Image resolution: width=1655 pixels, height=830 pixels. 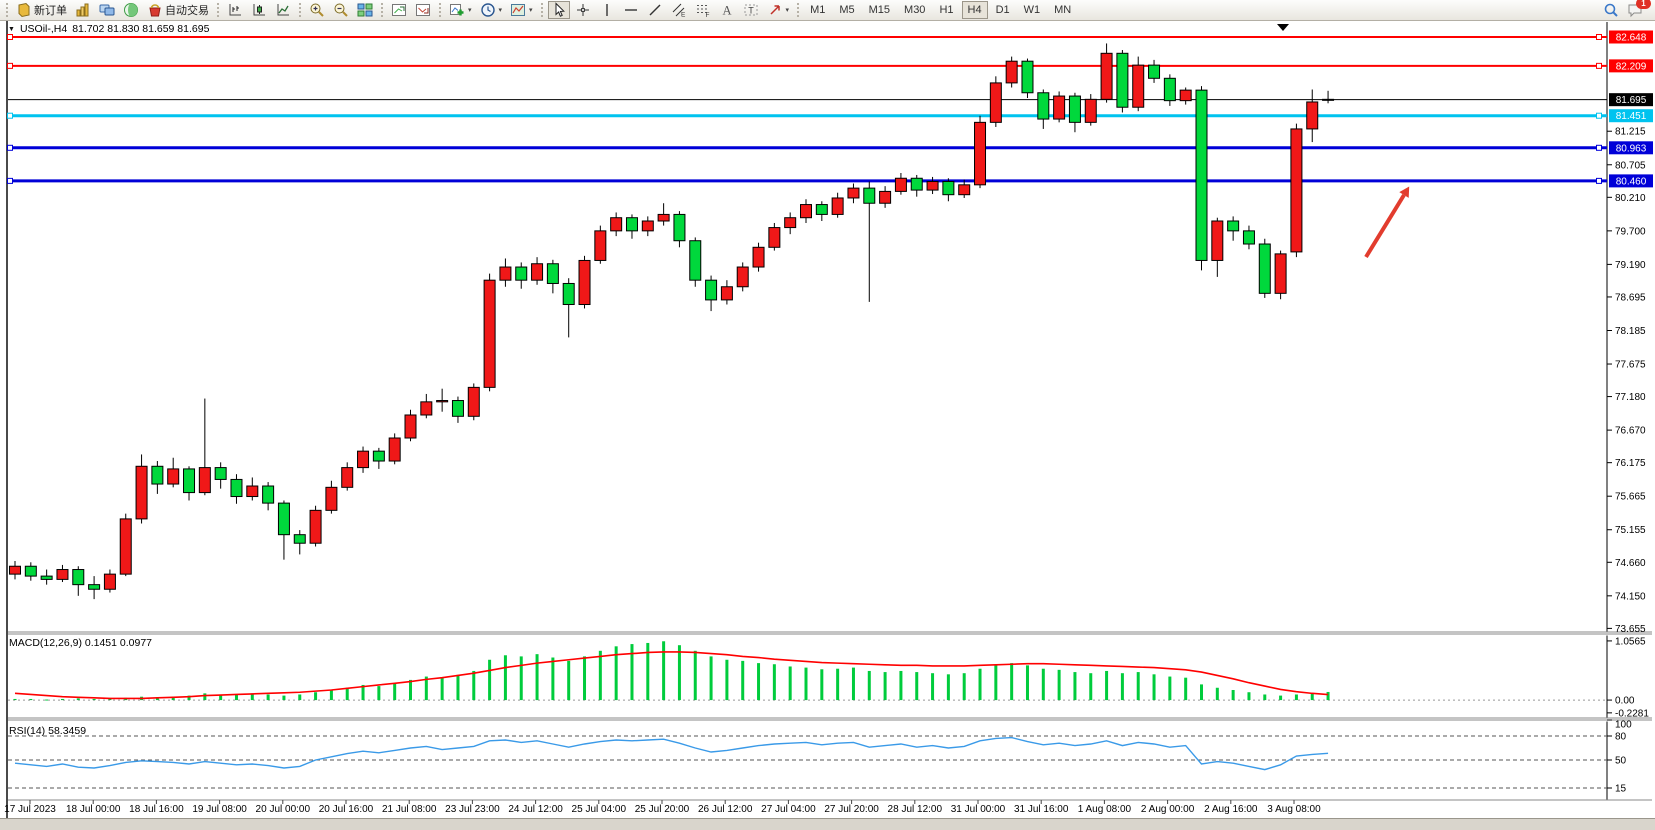 I want to click on resistance-line-upper-badge, so click(x=1631, y=37).